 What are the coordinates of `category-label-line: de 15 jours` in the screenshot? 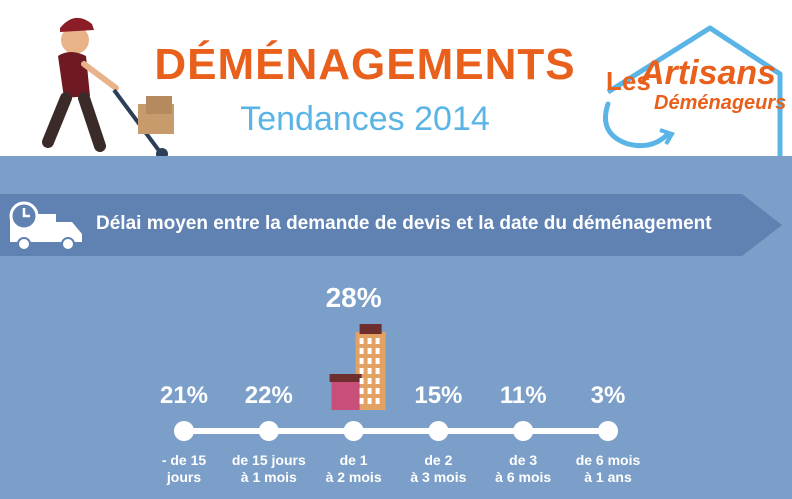 It's located at (268, 460).